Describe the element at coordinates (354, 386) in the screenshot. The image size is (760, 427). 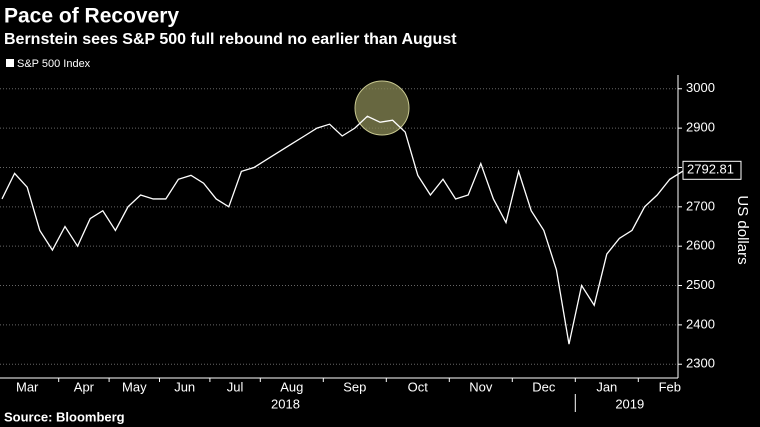
I see `x-tick-label: Sep` at that location.